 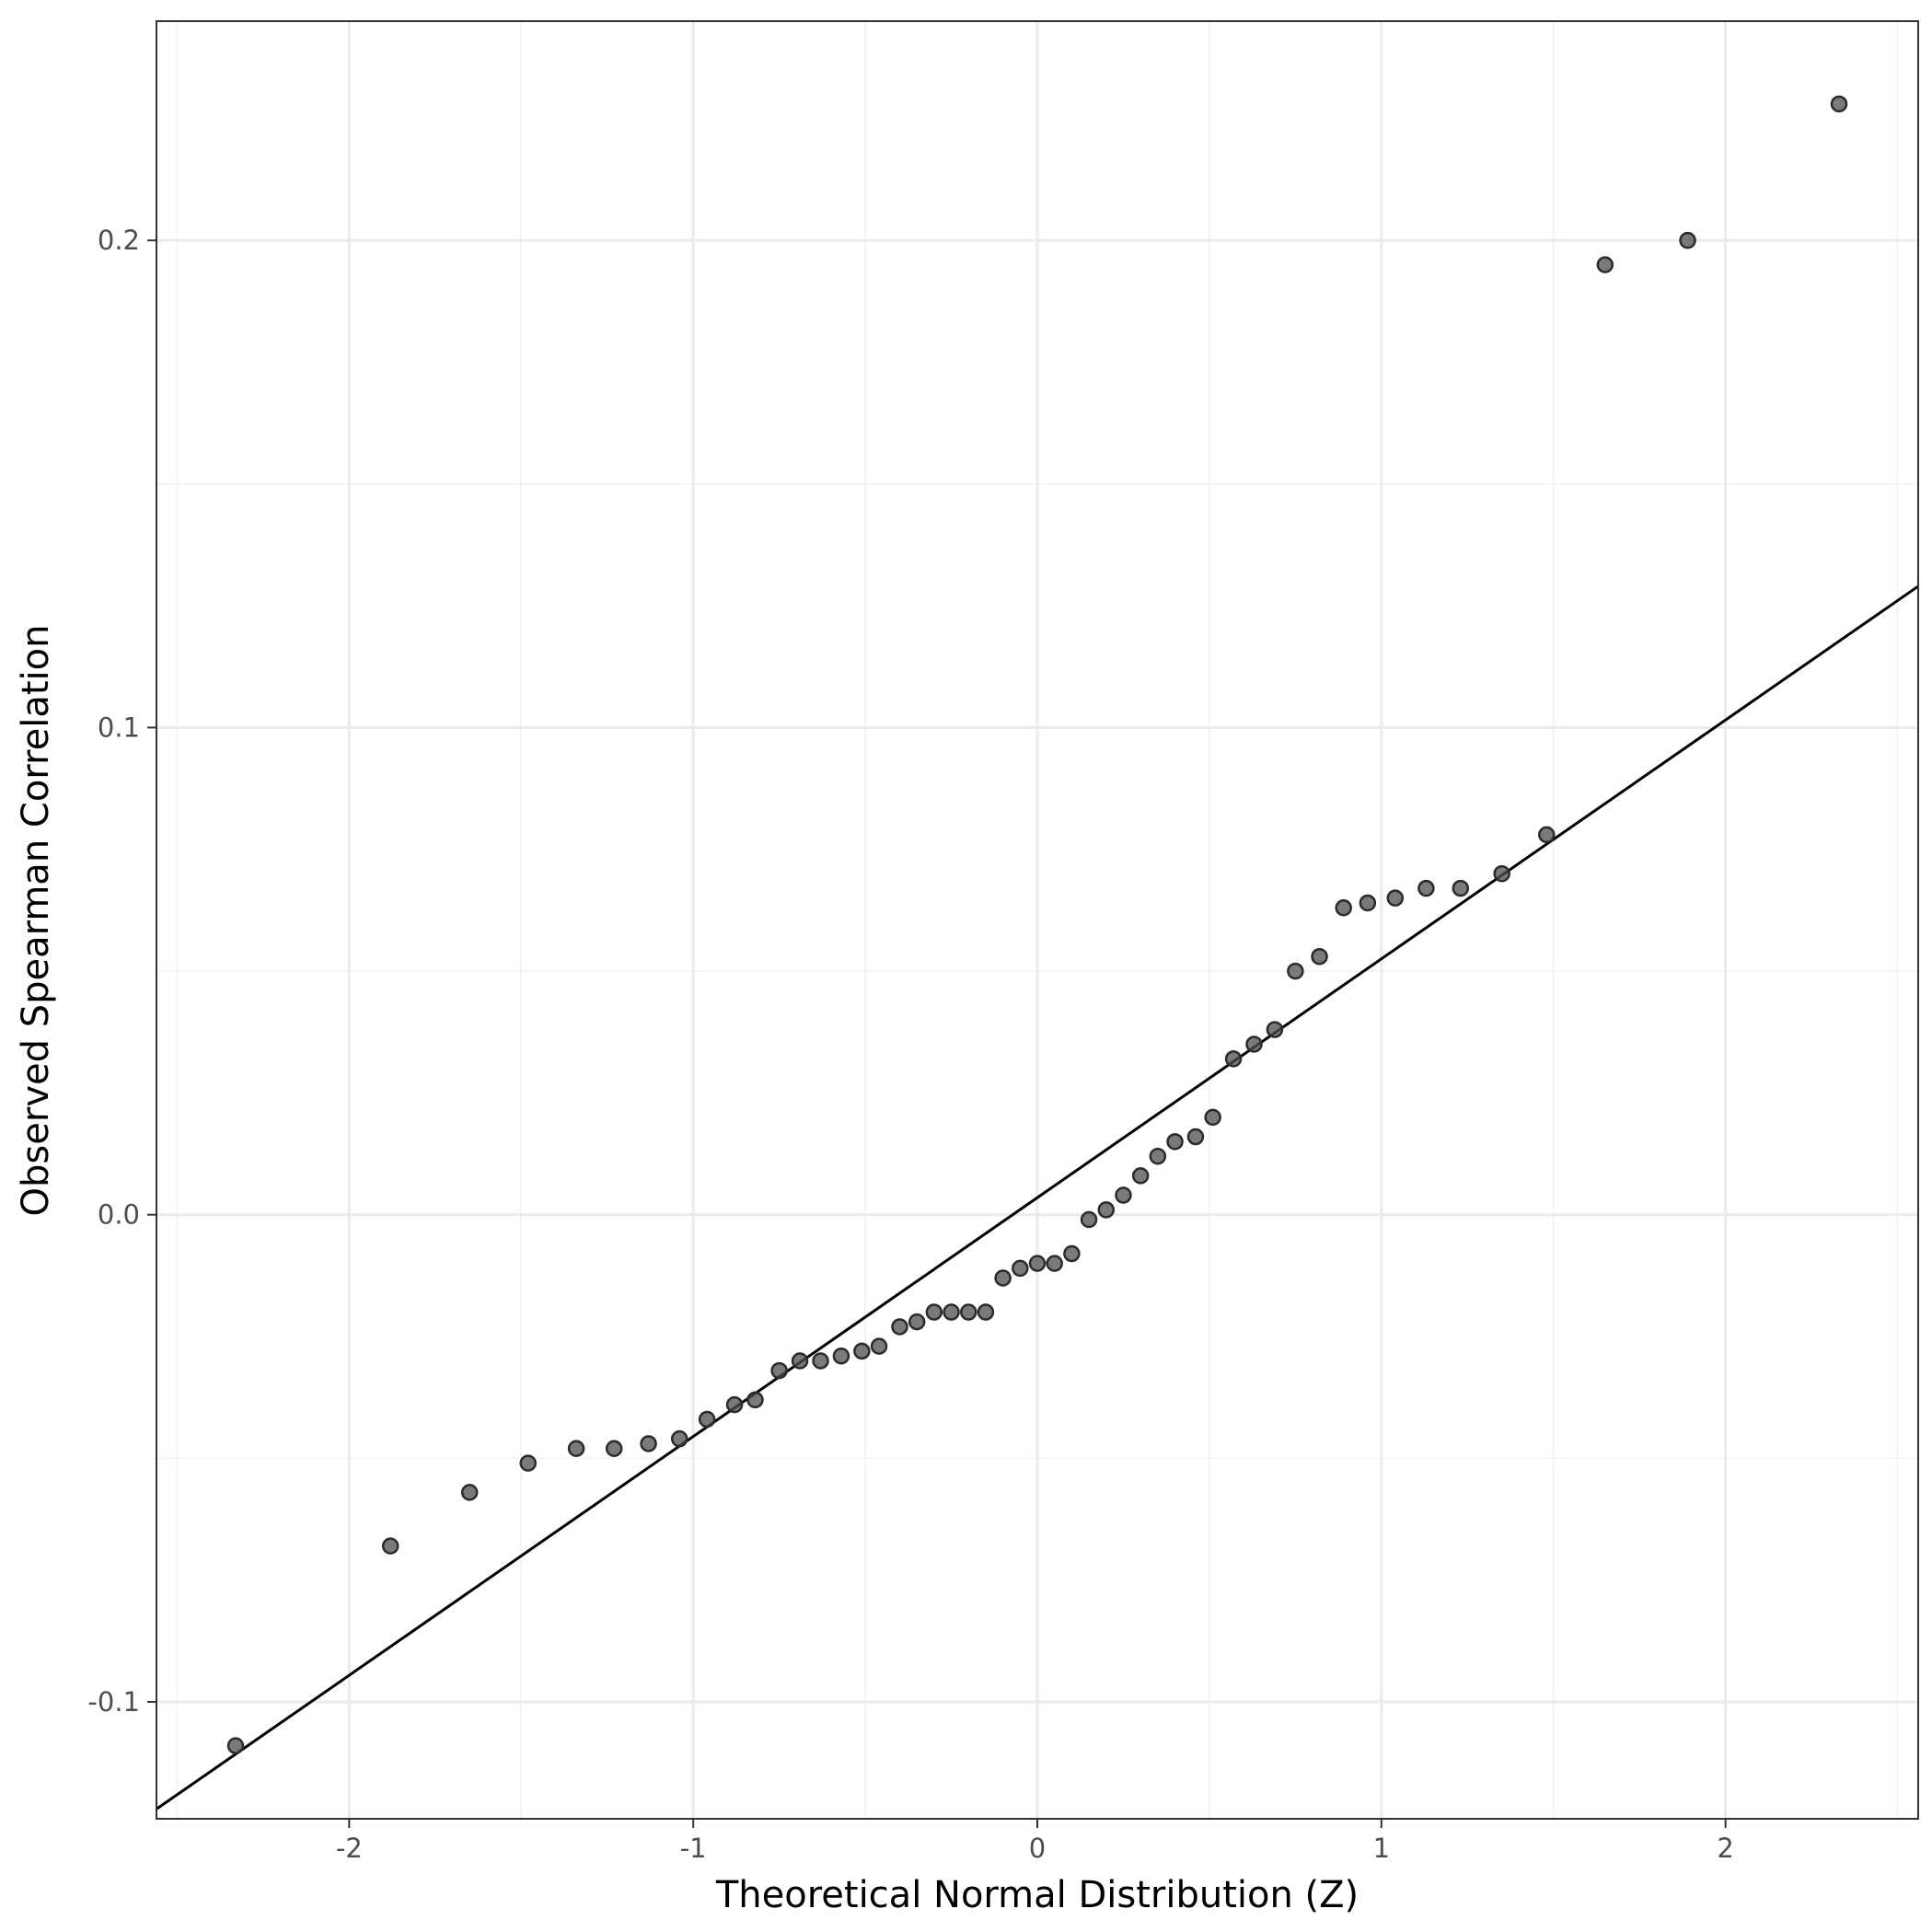 I want to click on y-tick-label: 0.1, so click(x=119, y=727).